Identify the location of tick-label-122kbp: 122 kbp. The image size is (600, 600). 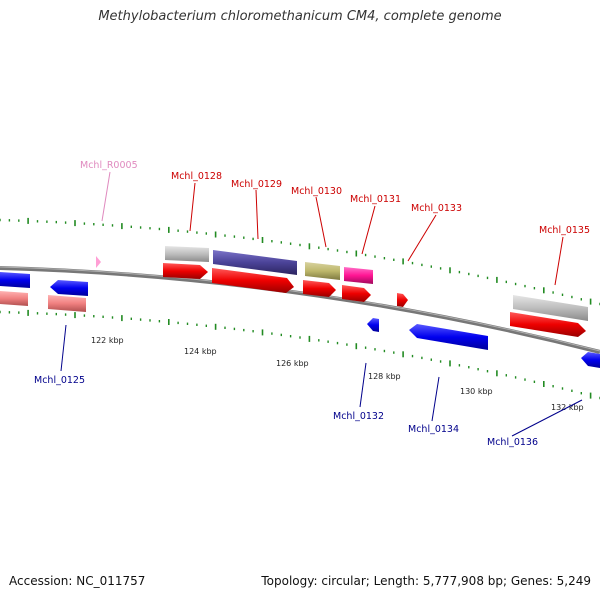
(107, 340).